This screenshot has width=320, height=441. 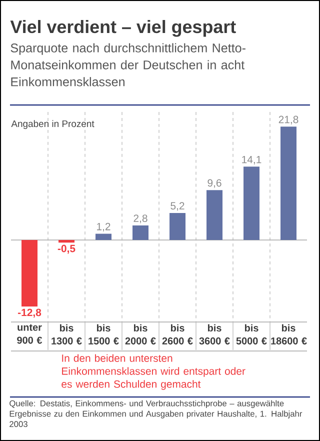 What do you see at coordinates (128, 64) in the screenshot?
I see `chart-subtitle: Sparquote nach durchschnittlichem Netto-Monatseinkommen der Deutschen in acht Einkommensklassen` at bounding box center [128, 64].